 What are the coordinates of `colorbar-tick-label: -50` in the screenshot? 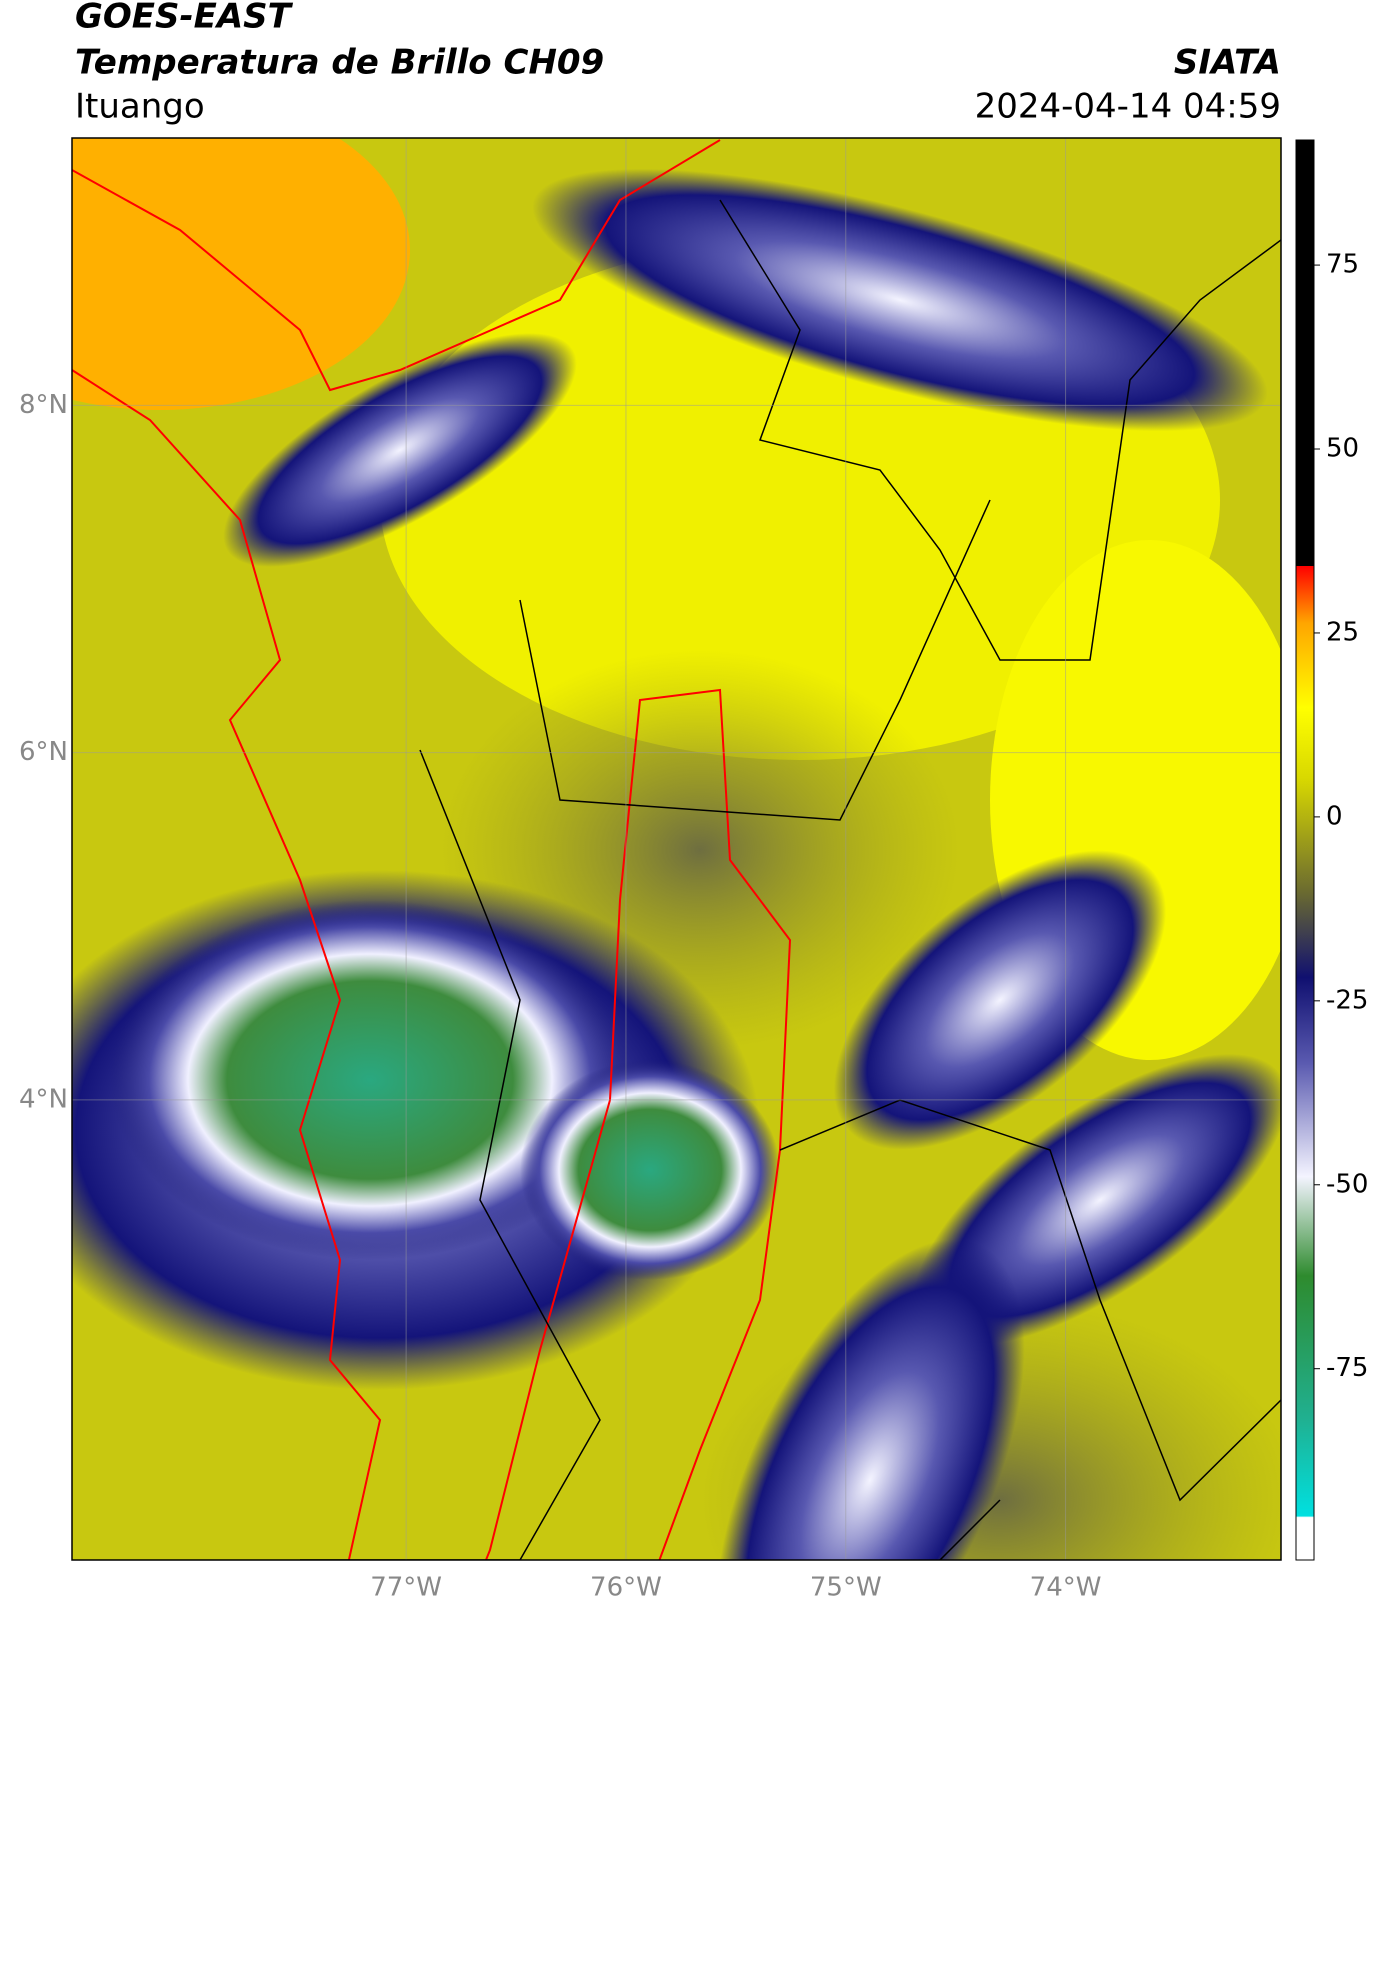 It's located at (1347, 1184).